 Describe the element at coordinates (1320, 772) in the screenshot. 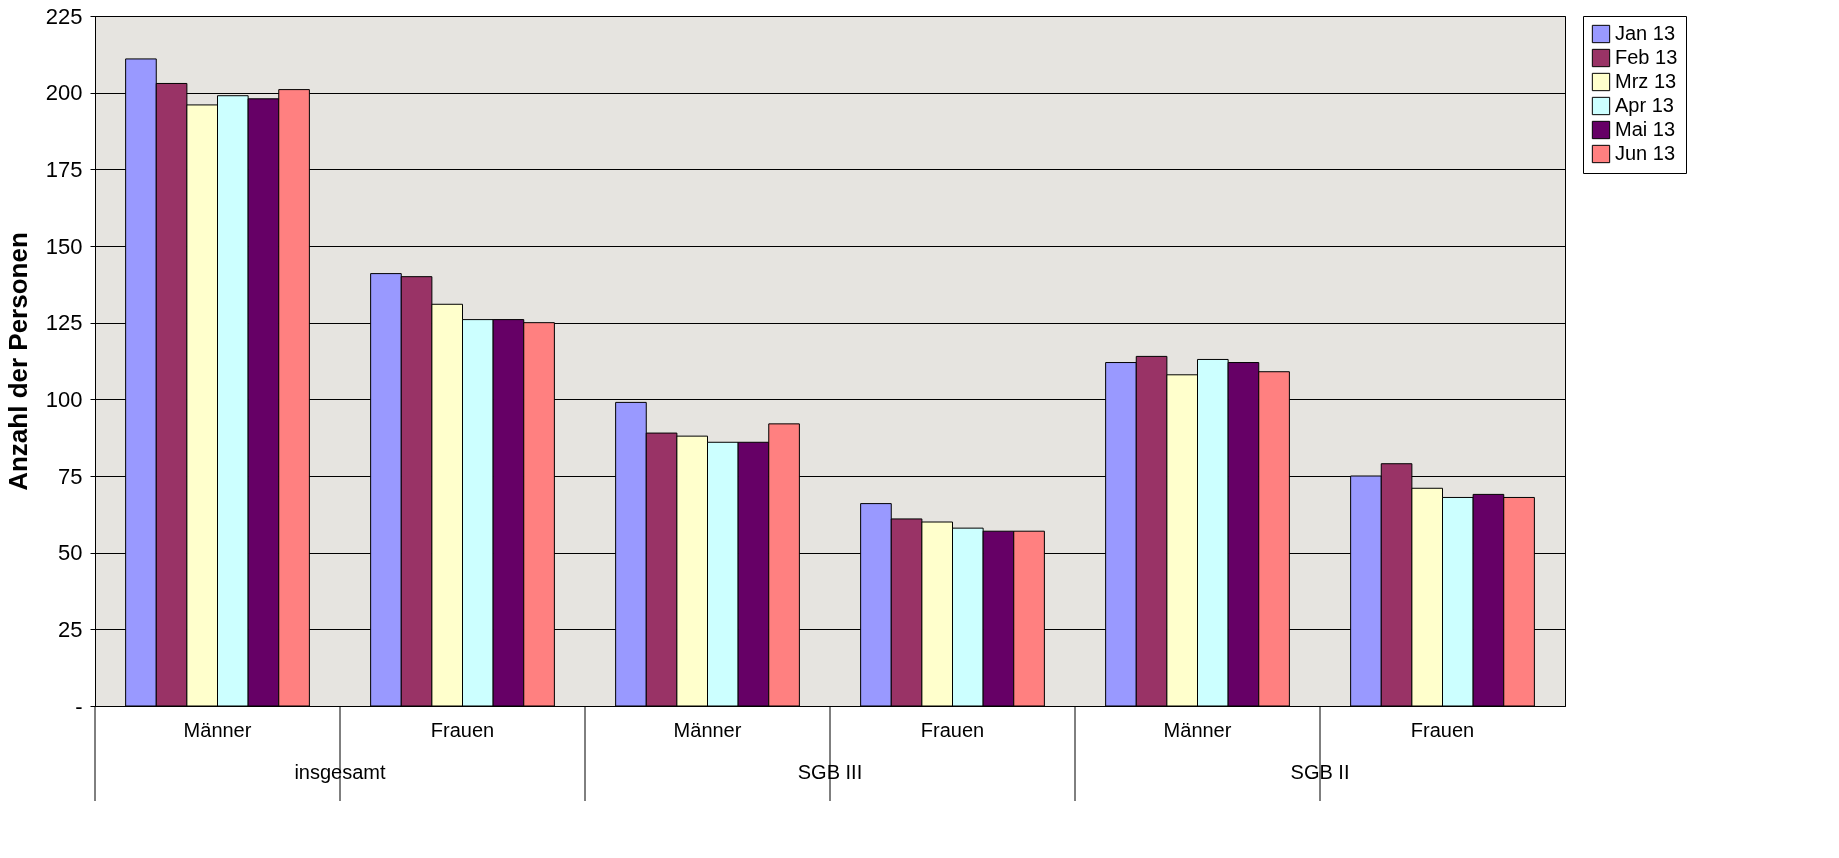

I see `text: SGB II` at that location.